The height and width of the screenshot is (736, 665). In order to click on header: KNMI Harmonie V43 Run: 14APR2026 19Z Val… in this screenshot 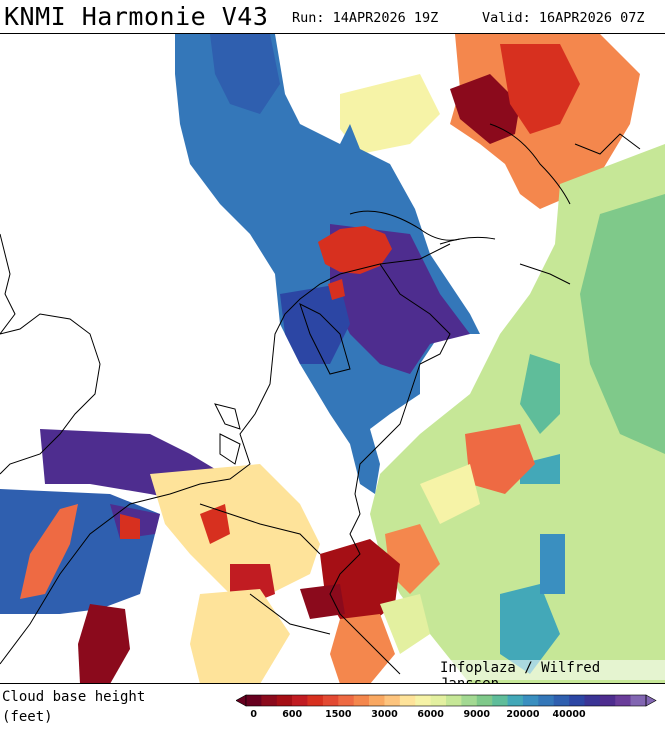, I will do `click(332, 16)`.